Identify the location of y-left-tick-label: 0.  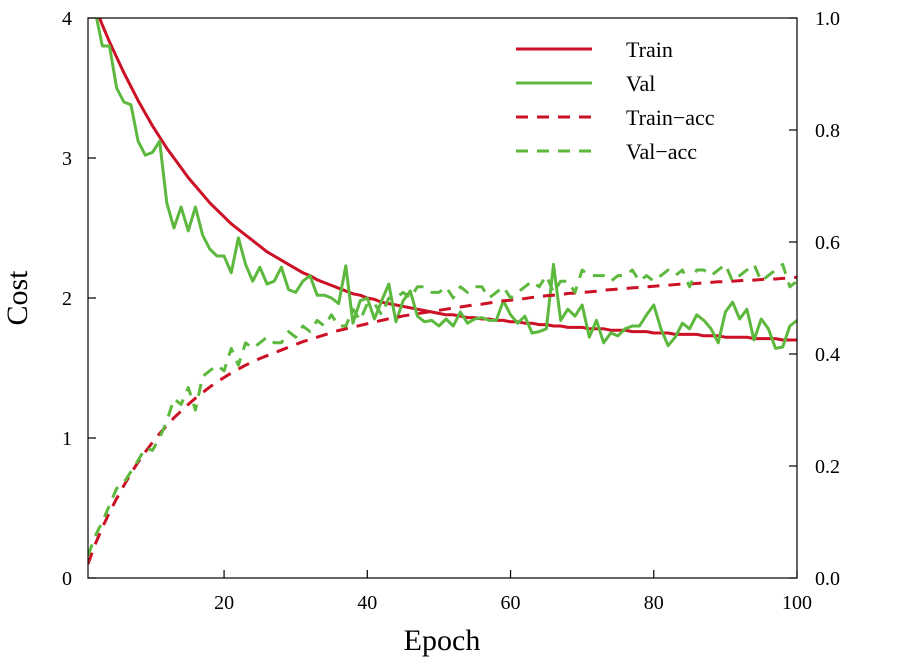
(67, 579).